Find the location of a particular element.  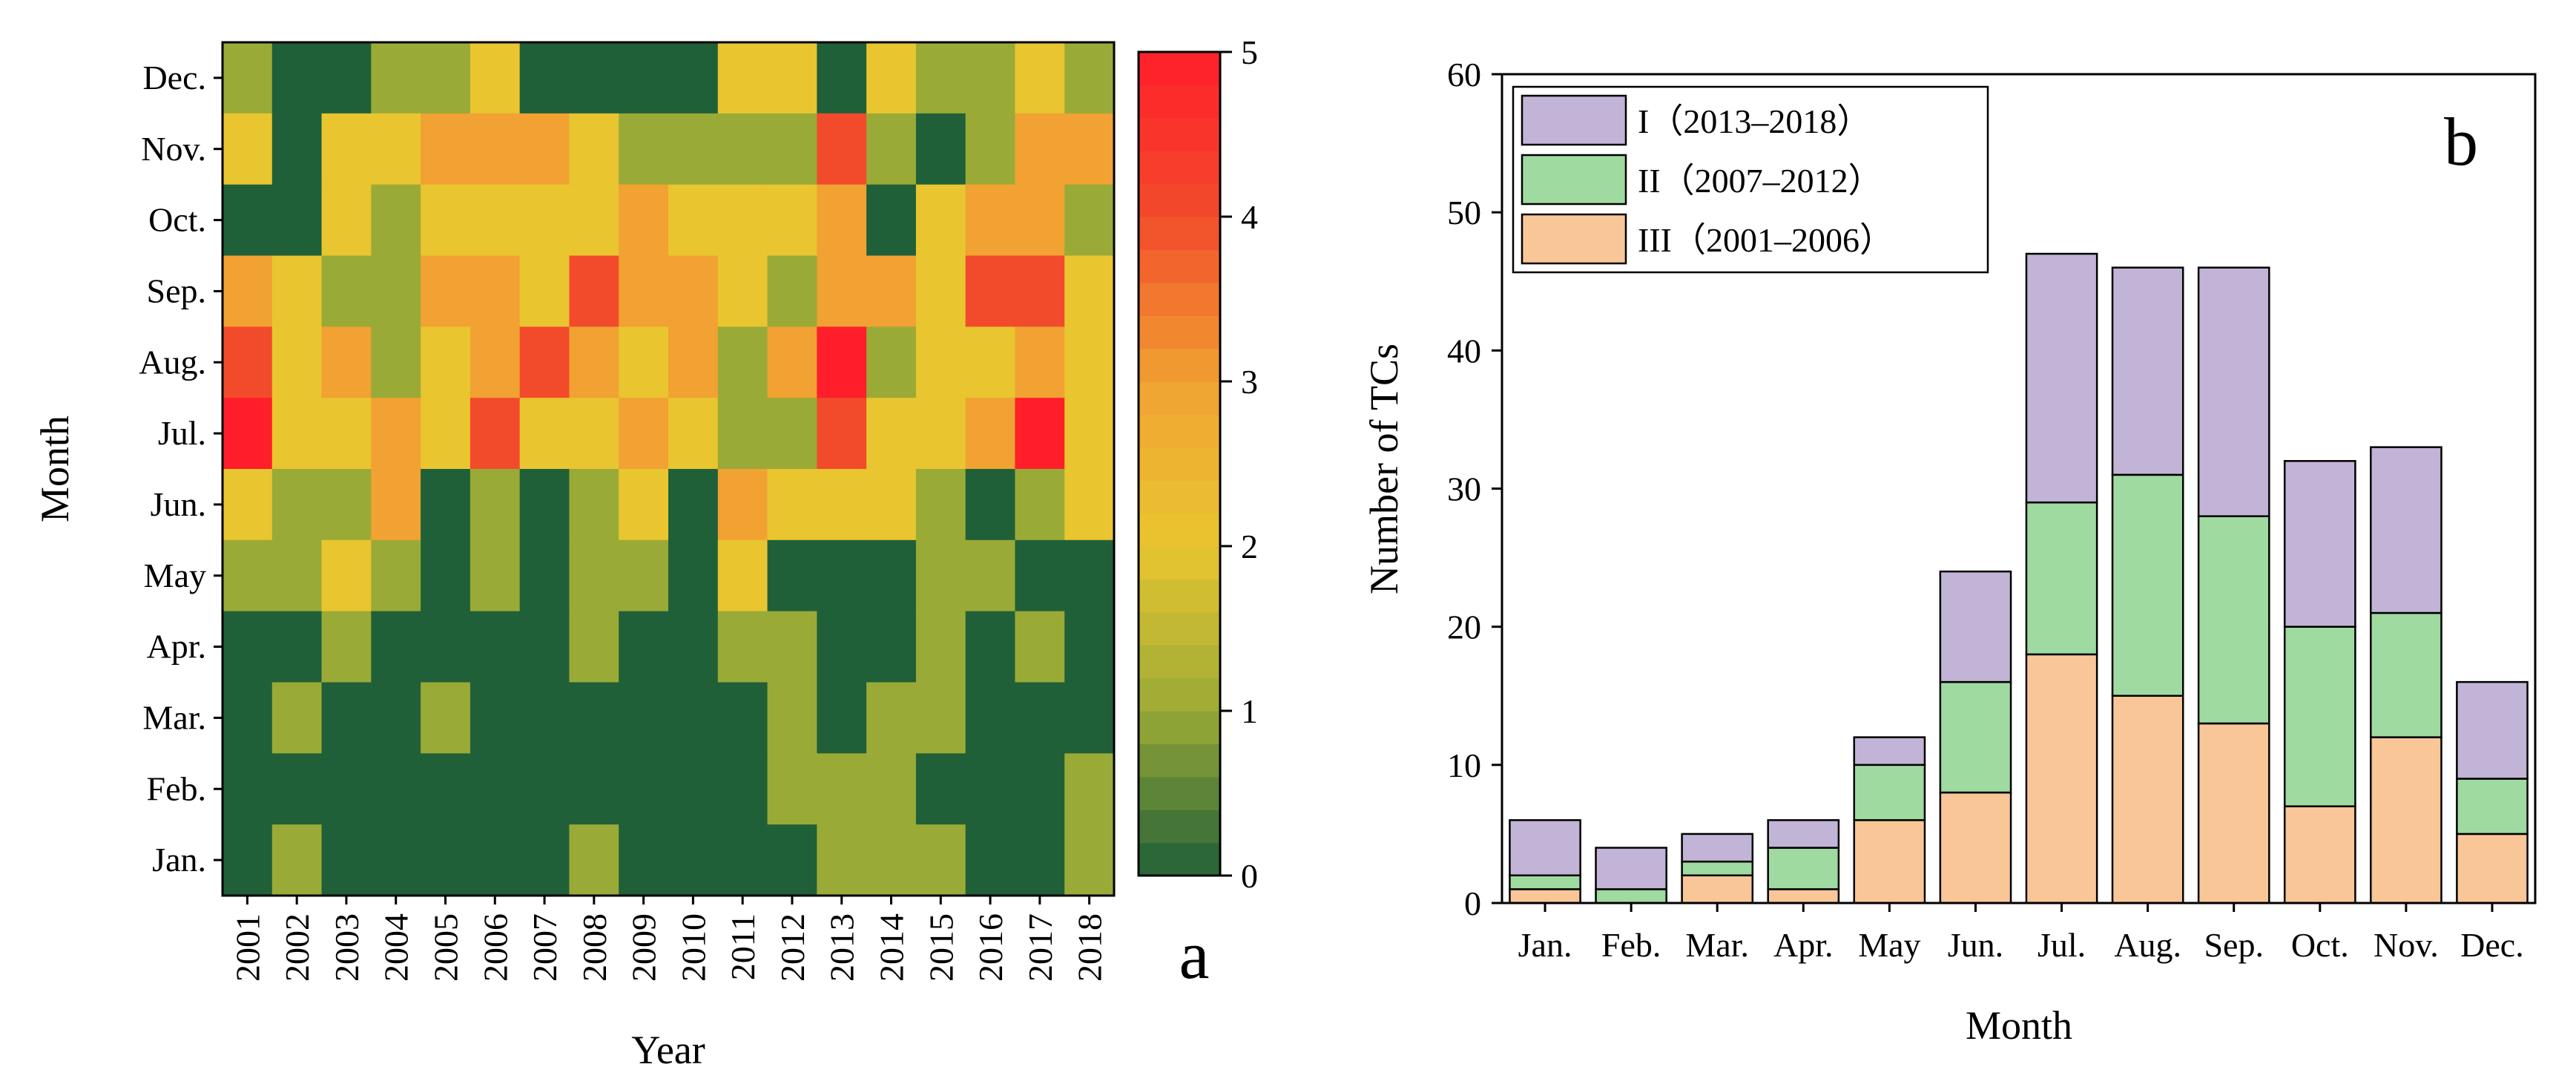

heatmap-year-label: 2002 is located at coordinates (297, 947).